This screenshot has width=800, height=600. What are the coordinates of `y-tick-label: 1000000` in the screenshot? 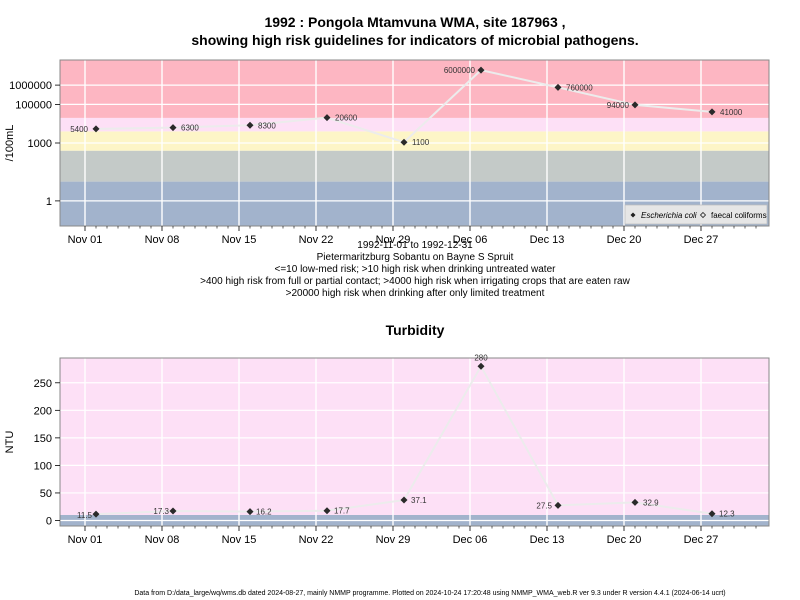 It's located at (30, 86).